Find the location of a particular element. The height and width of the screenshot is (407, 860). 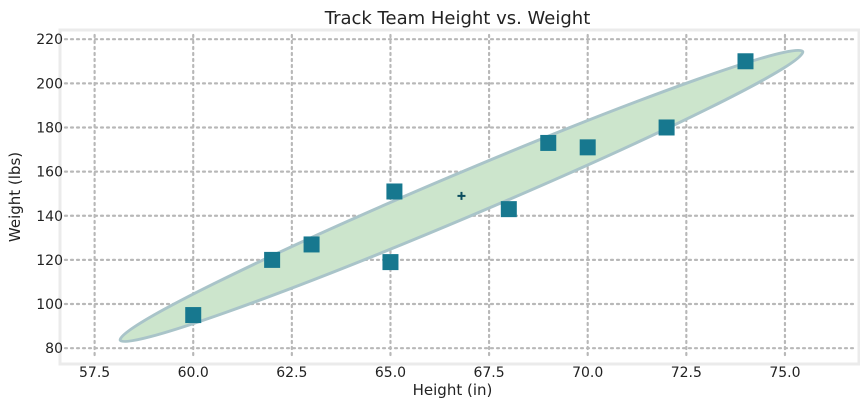

x-axis-label: Height (in) is located at coordinates (453, 390).